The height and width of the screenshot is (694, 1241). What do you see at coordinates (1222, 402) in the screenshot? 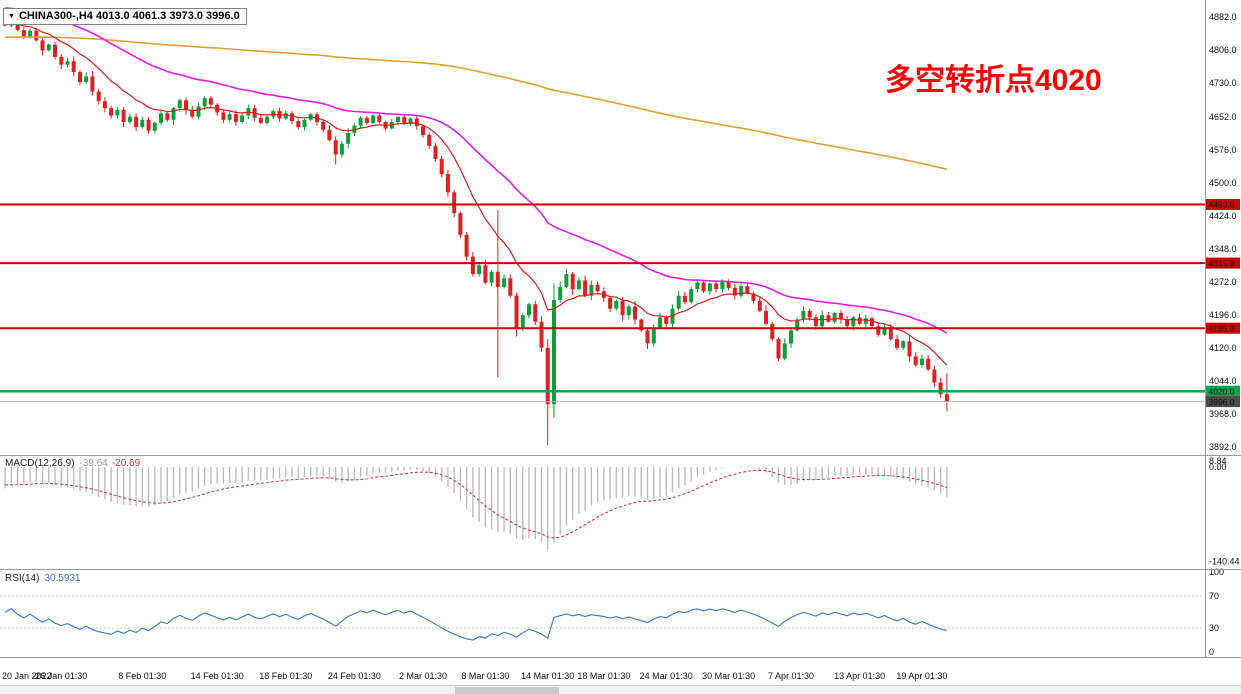
I see `price-badge-label: 3996.0` at bounding box center [1222, 402].